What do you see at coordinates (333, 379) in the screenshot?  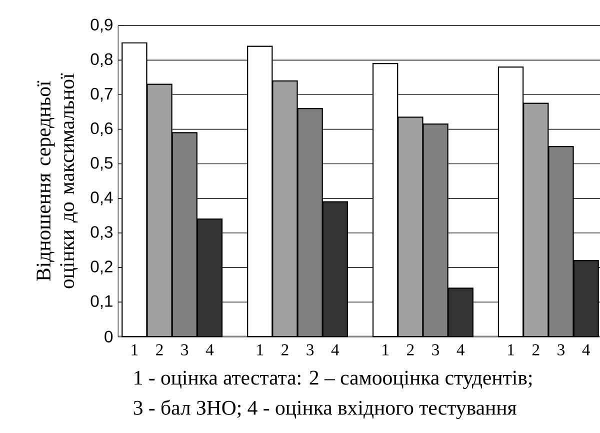 I see `text: 1 - оцінка атестата: 2 – самооцінка студентів;` at bounding box center [333, 379].